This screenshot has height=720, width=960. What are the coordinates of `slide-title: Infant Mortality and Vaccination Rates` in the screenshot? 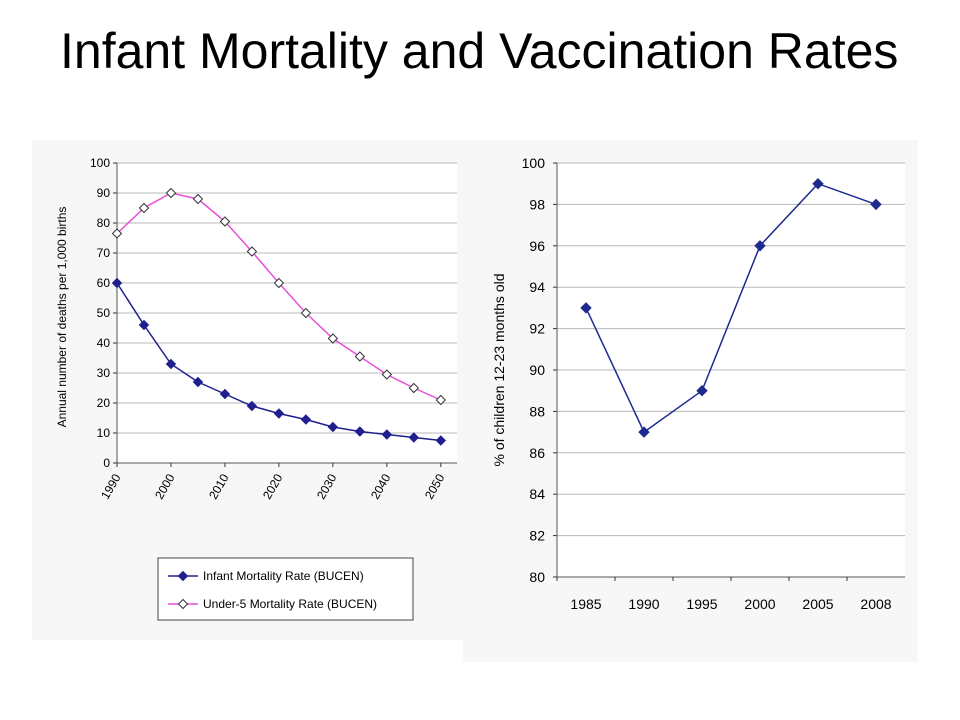 It's located at (479, 51).